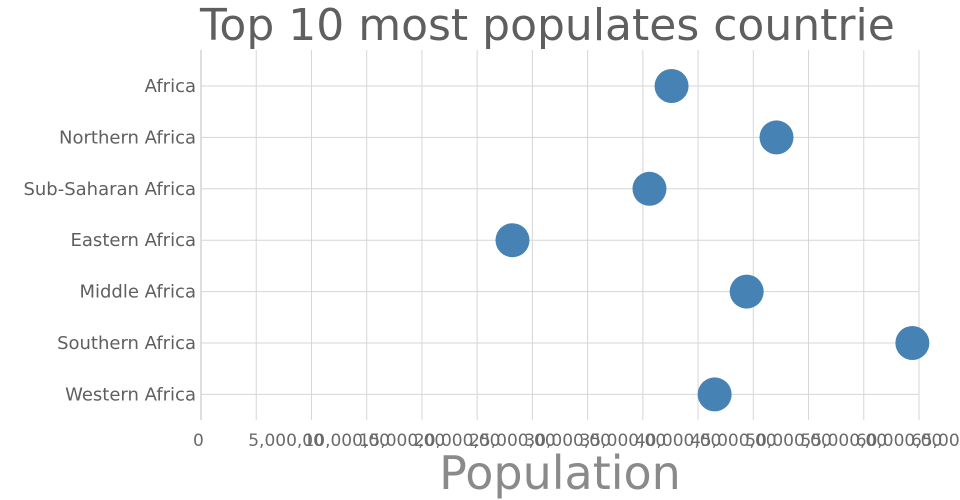 The height and width of the screenshot is (500, 960). What do you see at coordinates (844, 441) in the screenshot?
I see `x-tick-label: 55,000,00` at bounding box center [844, 441].